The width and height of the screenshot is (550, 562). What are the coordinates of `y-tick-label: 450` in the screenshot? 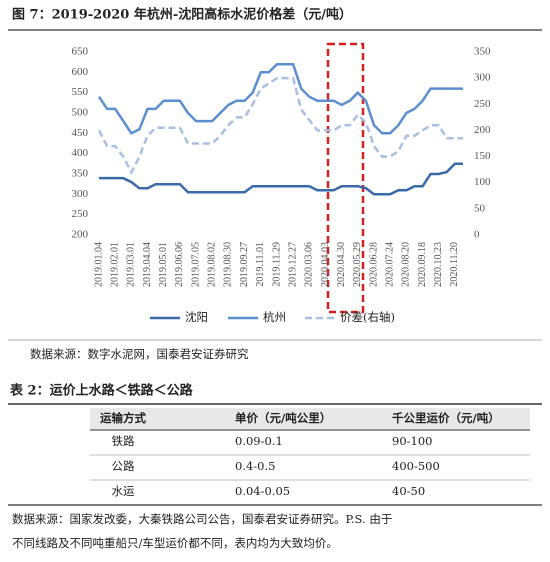 It's located at (80, 133).